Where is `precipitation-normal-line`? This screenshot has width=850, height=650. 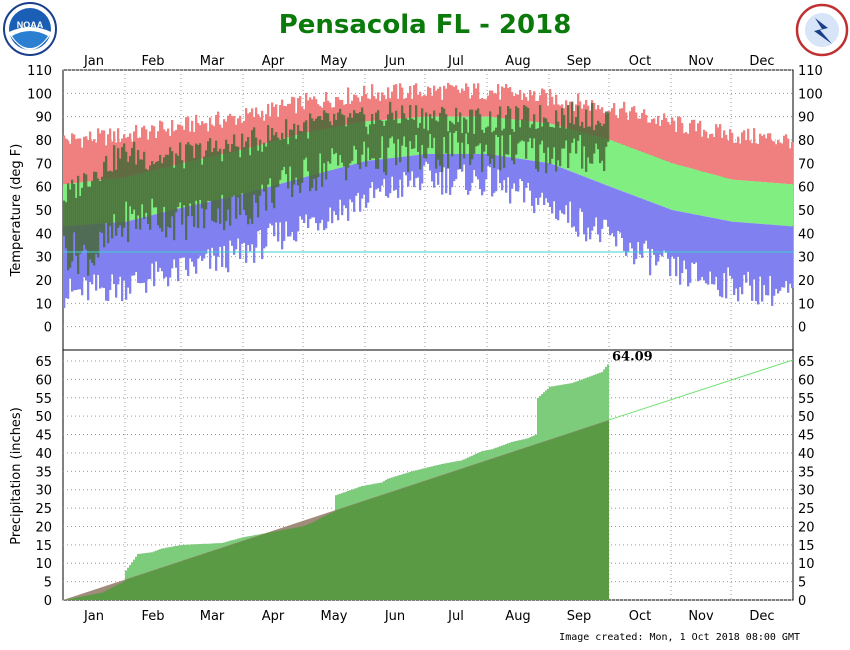 precipitation-normal-line is located at coordinates (701, 390).